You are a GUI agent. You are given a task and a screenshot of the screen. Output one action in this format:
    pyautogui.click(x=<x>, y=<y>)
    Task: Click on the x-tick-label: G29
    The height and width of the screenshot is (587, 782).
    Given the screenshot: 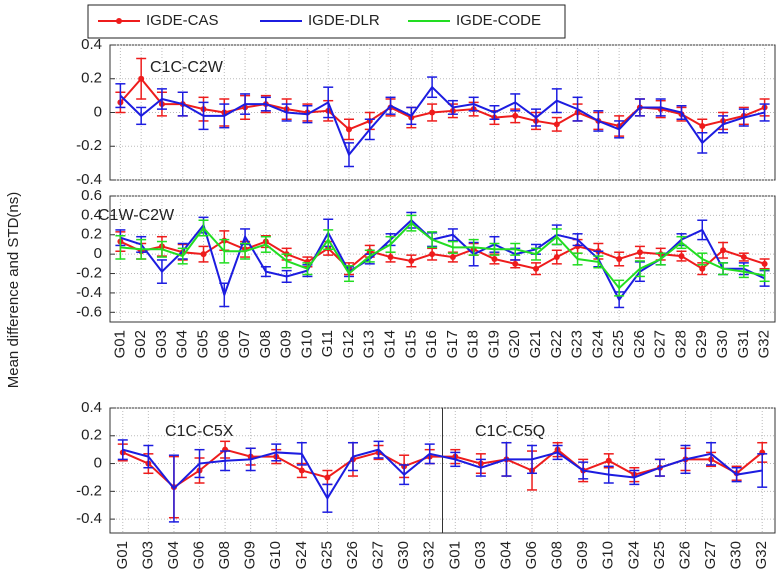 What is the action you would take?
    pyautogui.click(x=701, y=344)
    